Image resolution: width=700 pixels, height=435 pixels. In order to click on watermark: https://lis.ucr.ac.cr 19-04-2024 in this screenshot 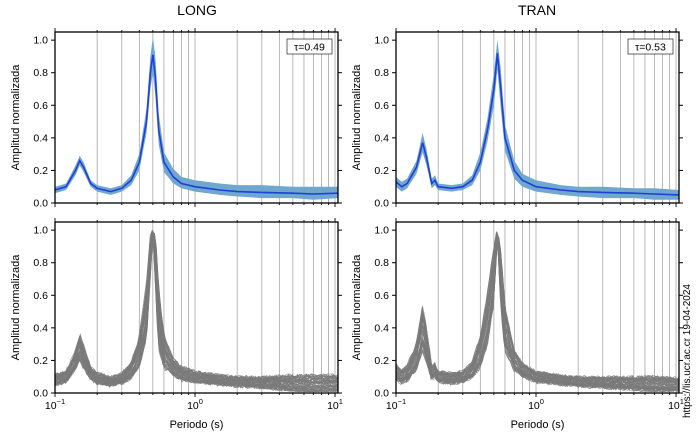, I will do `click(687, 351)`.